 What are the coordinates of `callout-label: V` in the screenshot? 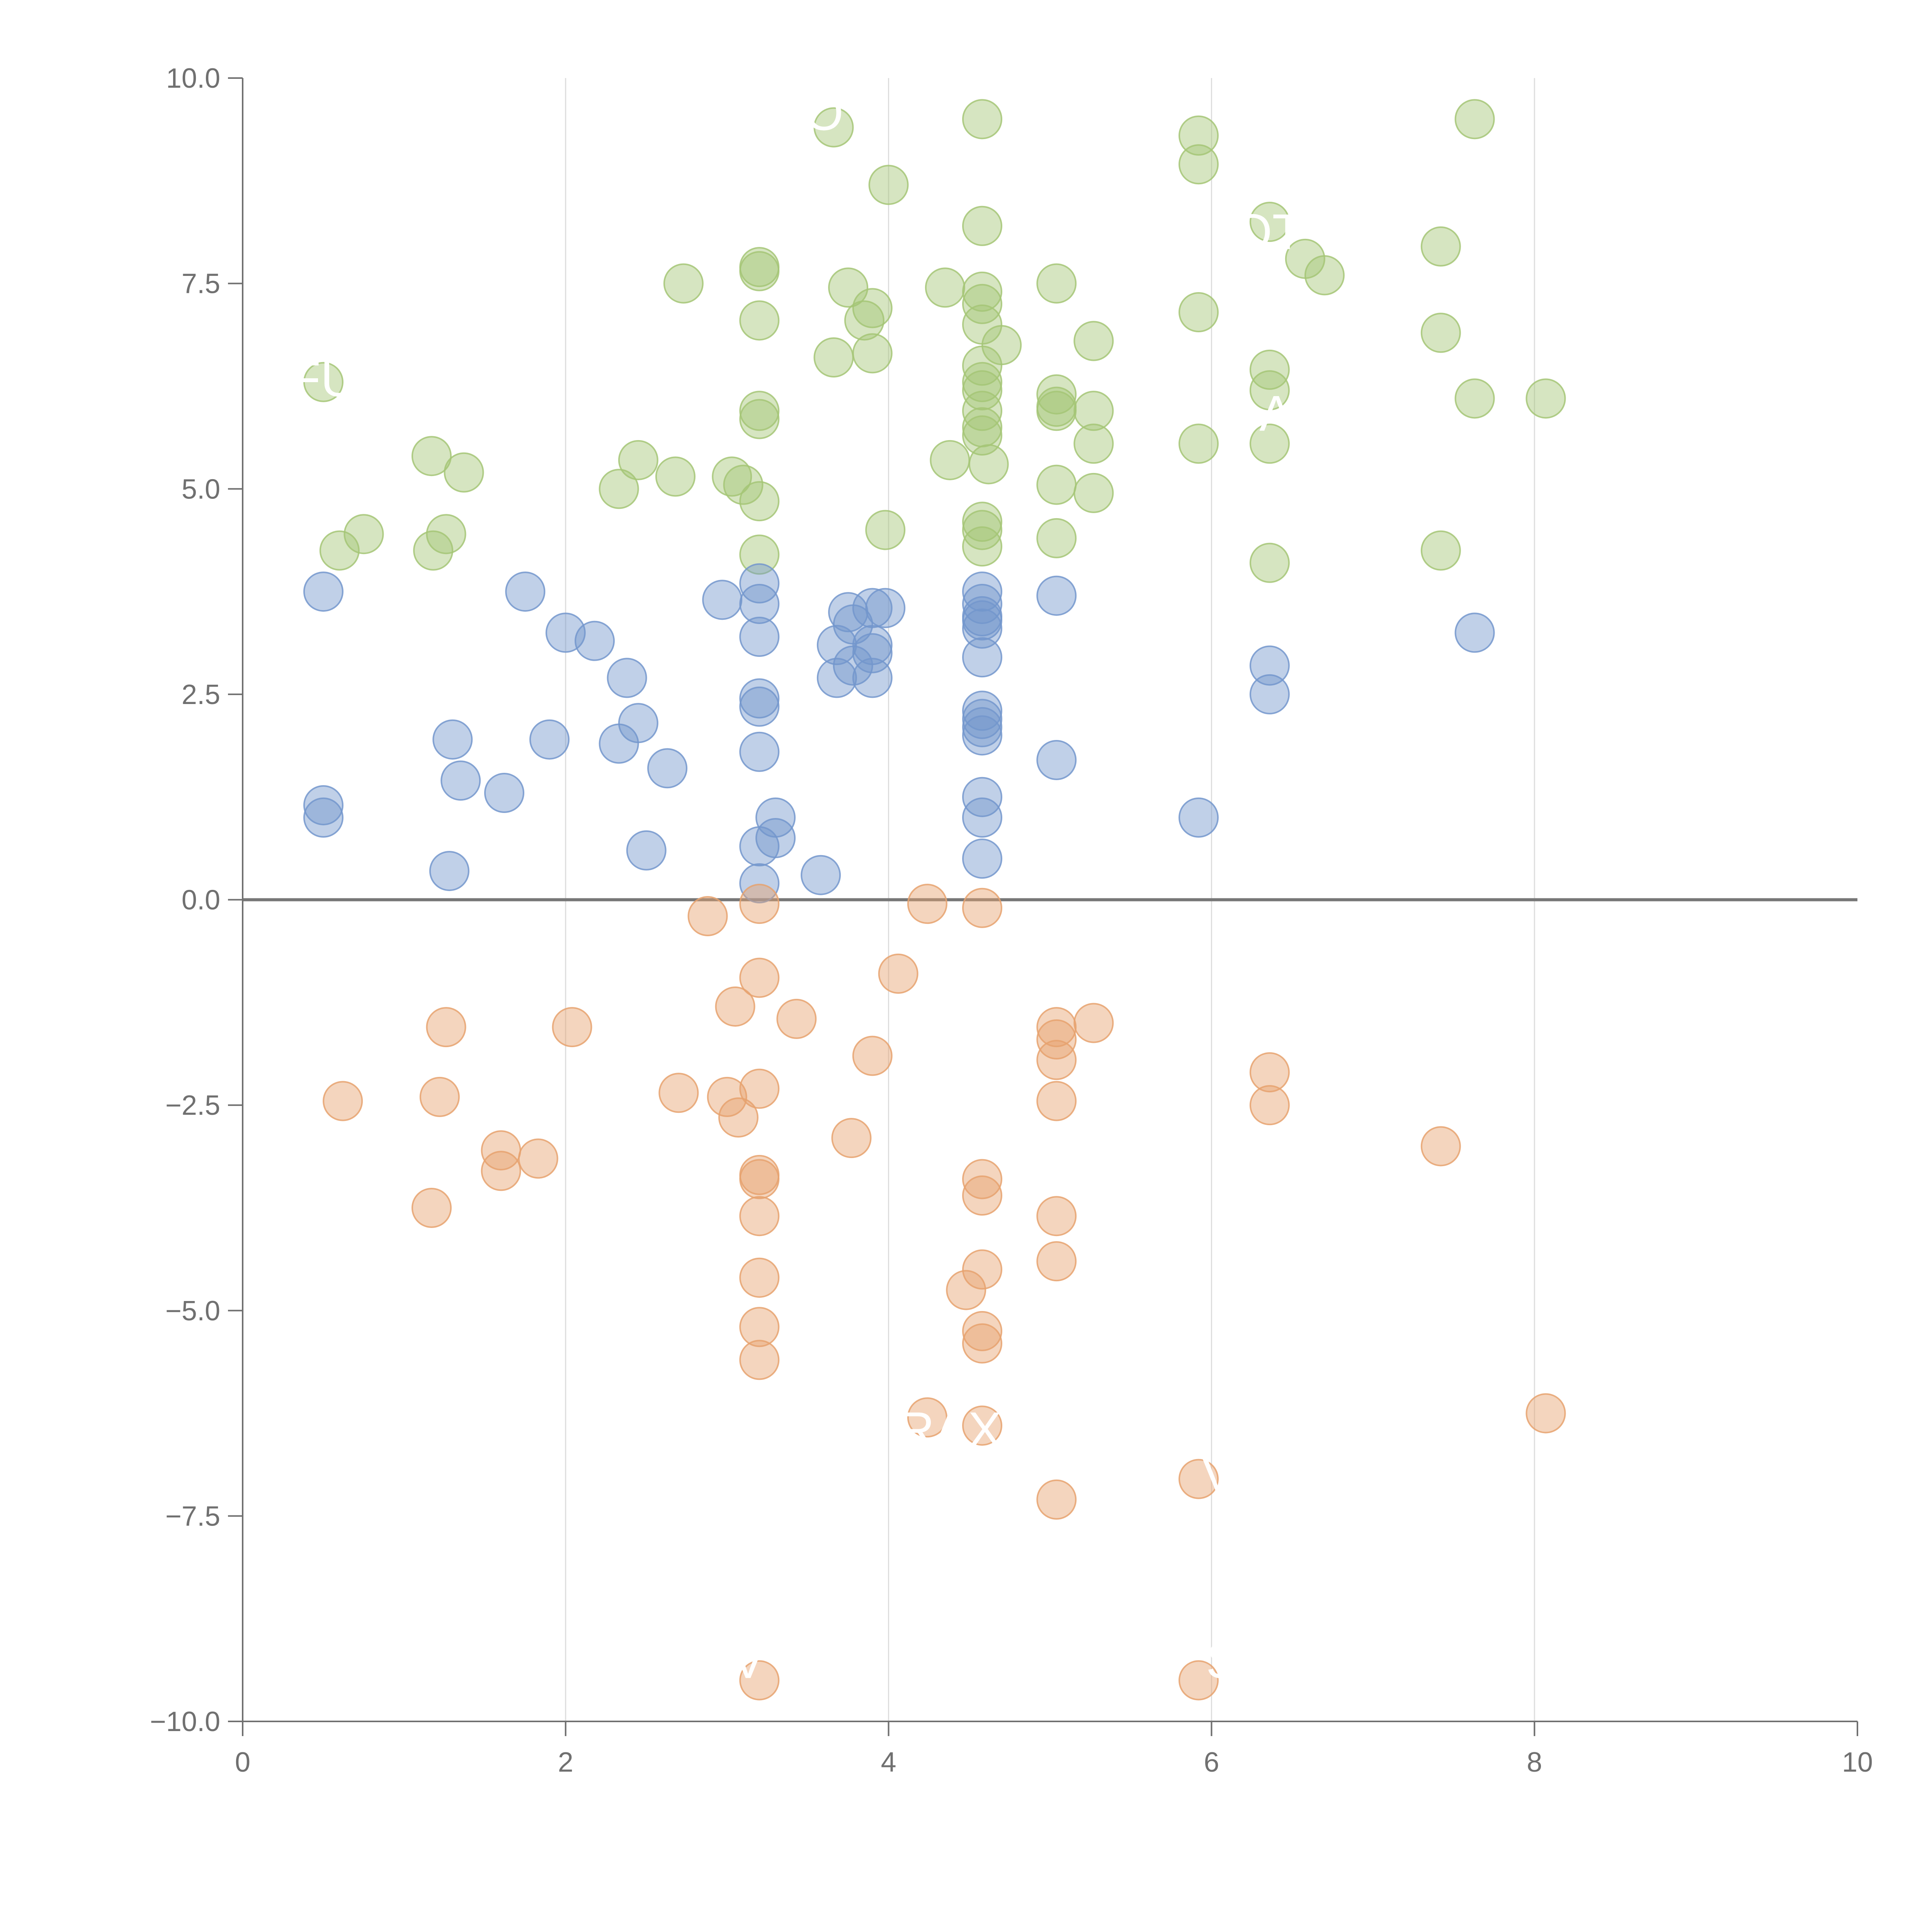 It's located at (748, 1661).